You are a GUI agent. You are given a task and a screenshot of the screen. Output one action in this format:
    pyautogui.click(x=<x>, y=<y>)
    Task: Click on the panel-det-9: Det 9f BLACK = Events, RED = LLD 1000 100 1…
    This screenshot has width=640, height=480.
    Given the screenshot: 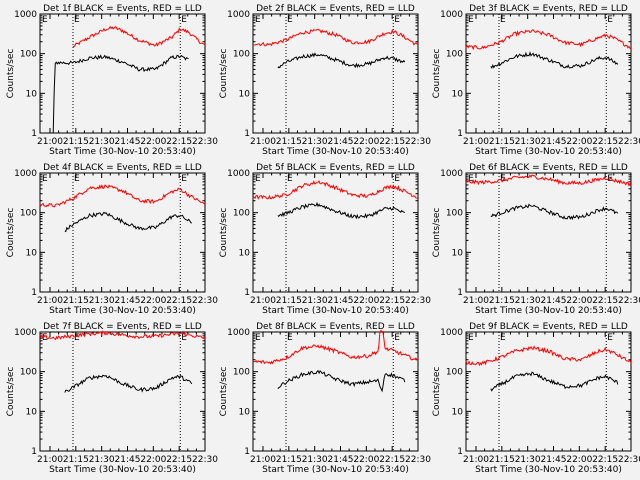 What is the action you would take?
    pyautogui.click(x=536, y=398)
    